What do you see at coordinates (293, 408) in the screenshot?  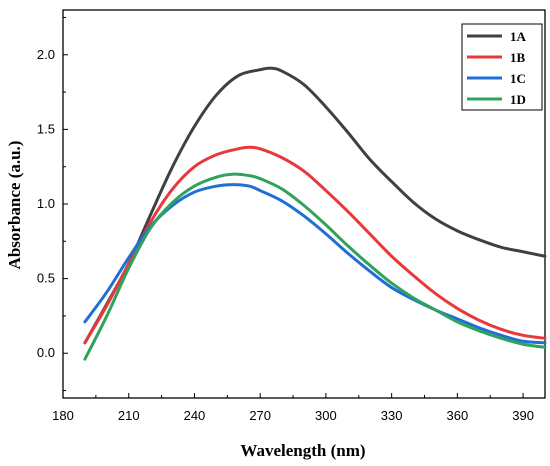 I see `x-axis-ticks: 180 210 240 270 300 330 360 390` at bounding box center [293, 408].